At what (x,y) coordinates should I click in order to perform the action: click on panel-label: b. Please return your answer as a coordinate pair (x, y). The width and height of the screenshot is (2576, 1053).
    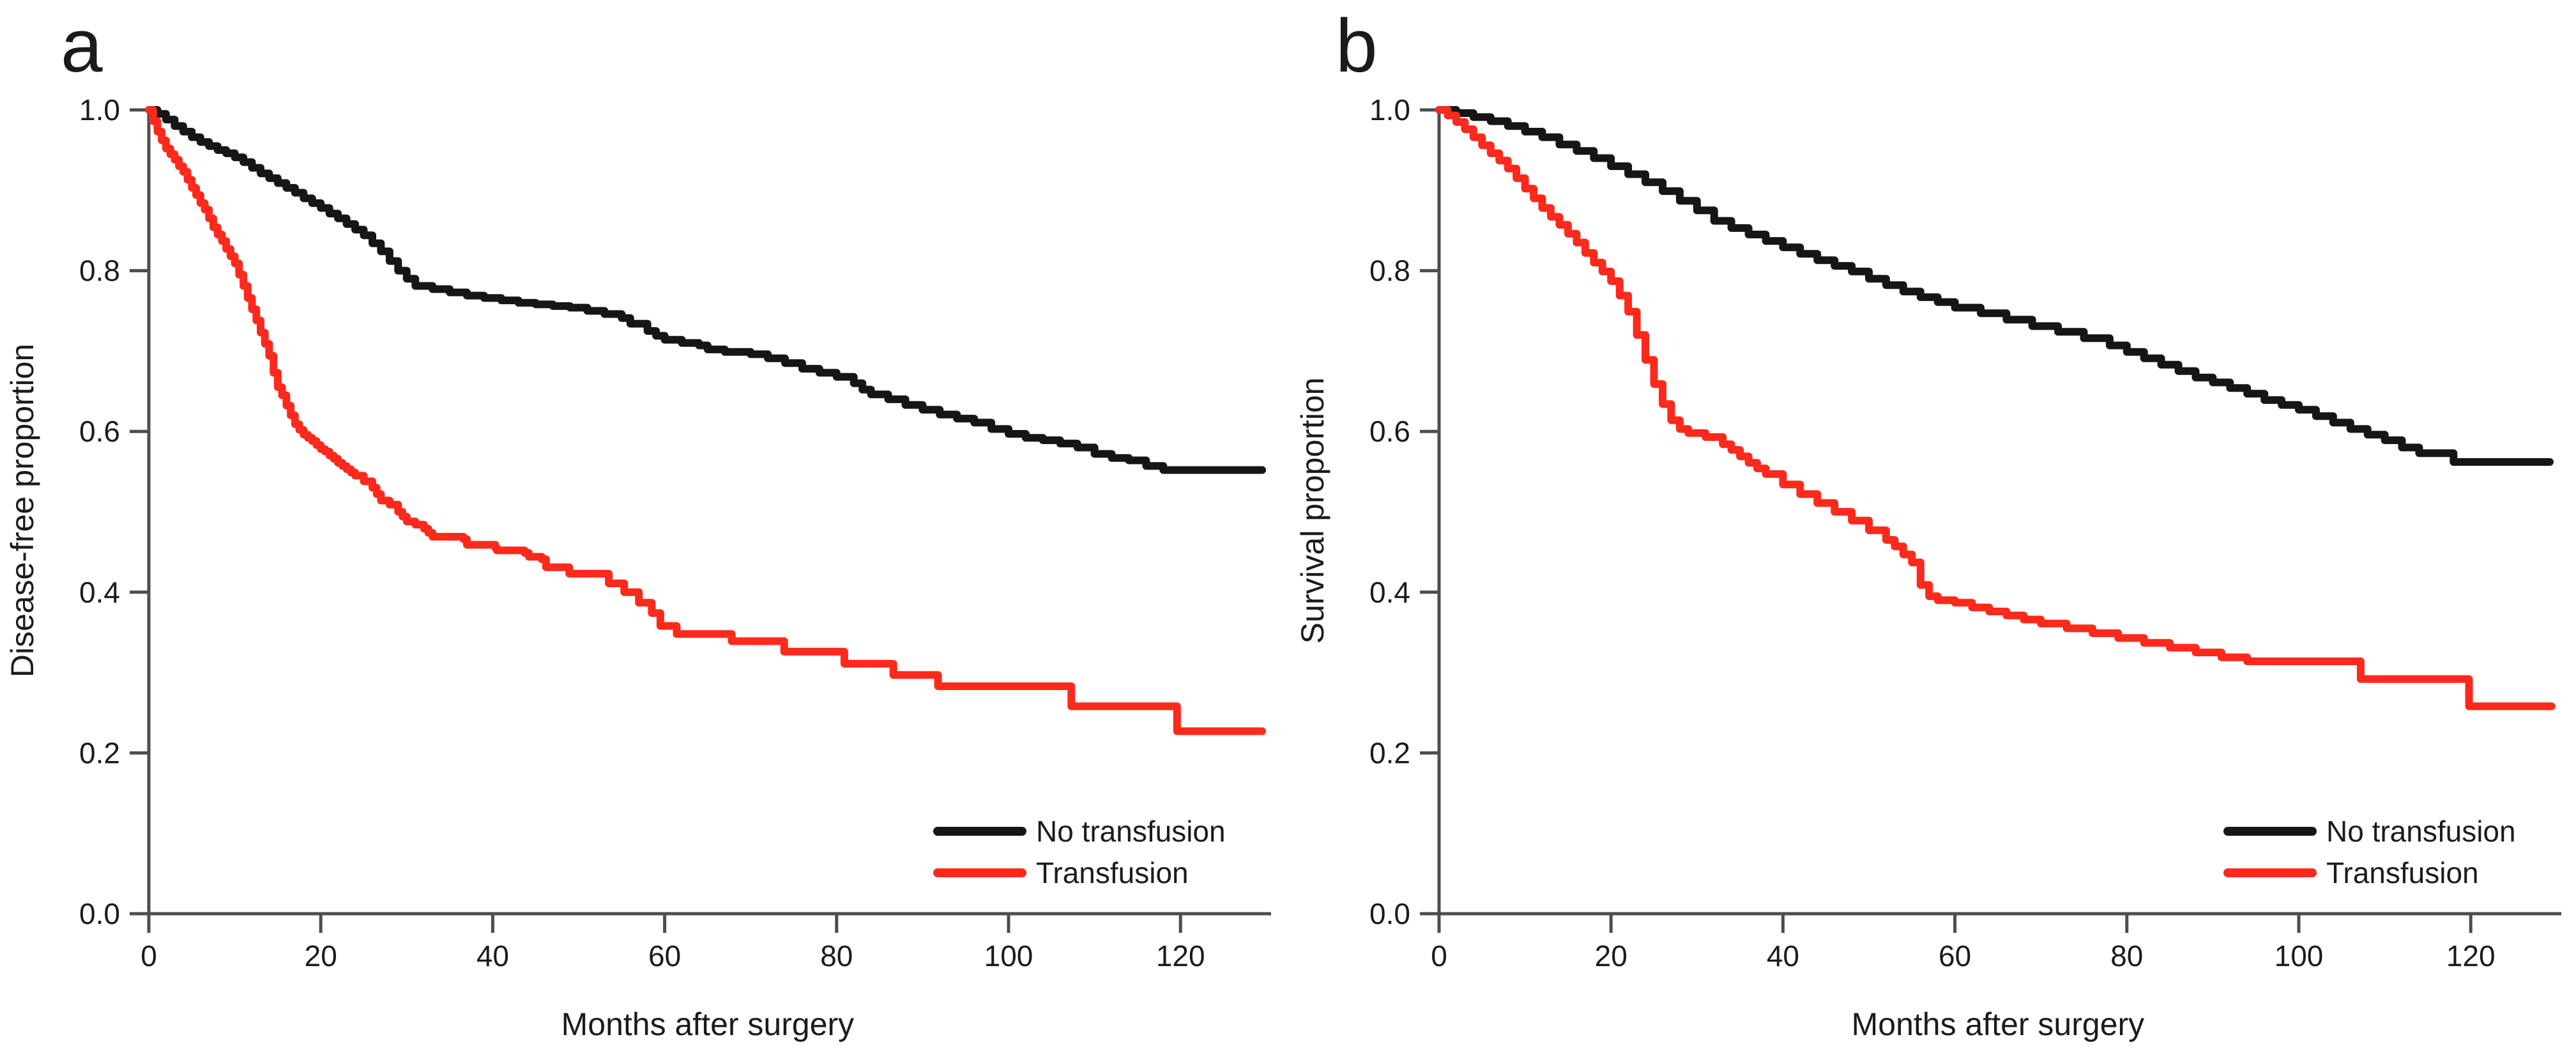
    Looking at the image, I should click on (1357, 46).